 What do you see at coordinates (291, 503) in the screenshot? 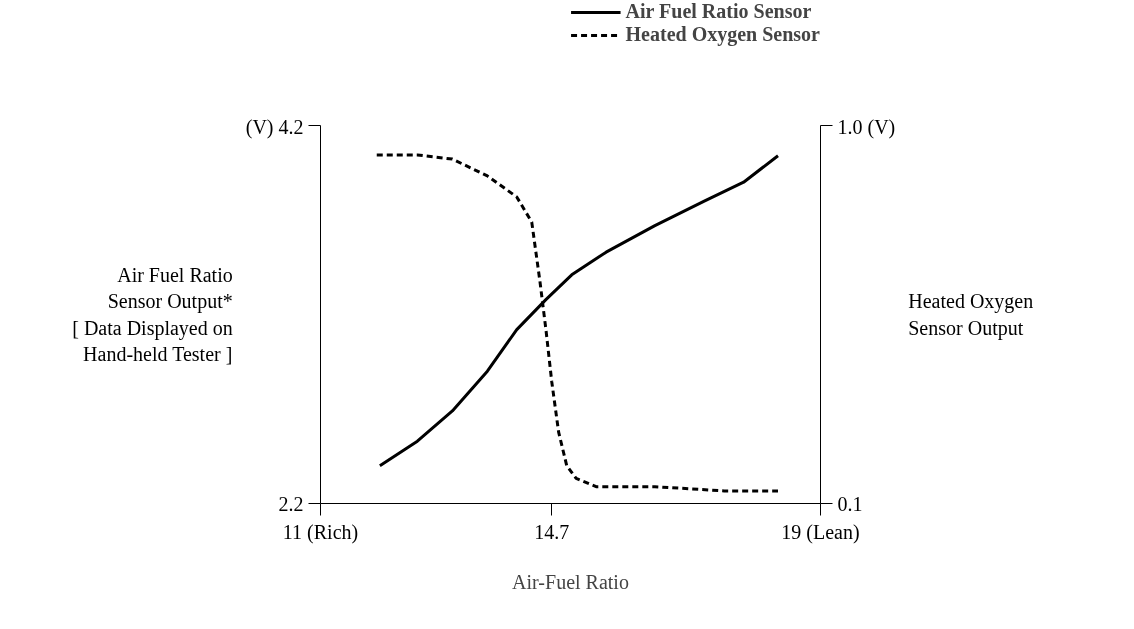
I see `y-tick-label: 2.2` at bounding box center [291, 503].